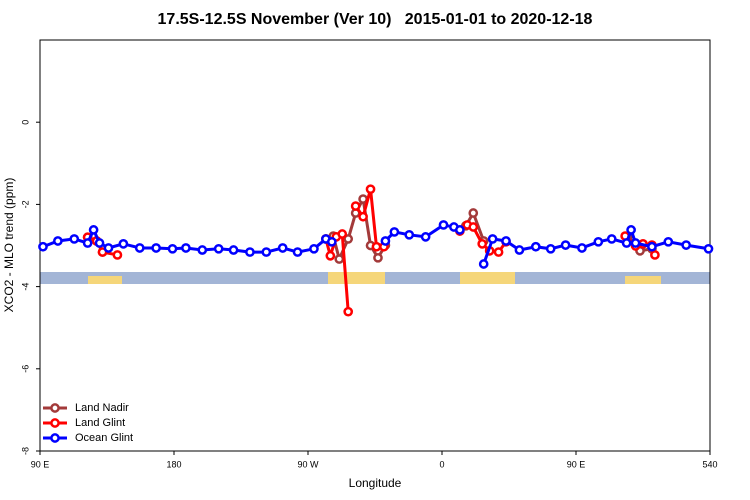 The height and width of the screenshot is (500, 750). Describe the element at coordinates (100, 423) in the screenshot. I see `legend-label: Land Glint` at that location.